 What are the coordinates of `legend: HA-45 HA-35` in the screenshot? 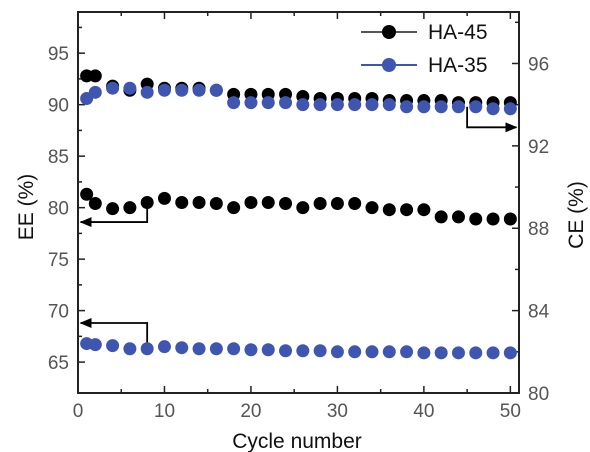 It's located at (424, 49).